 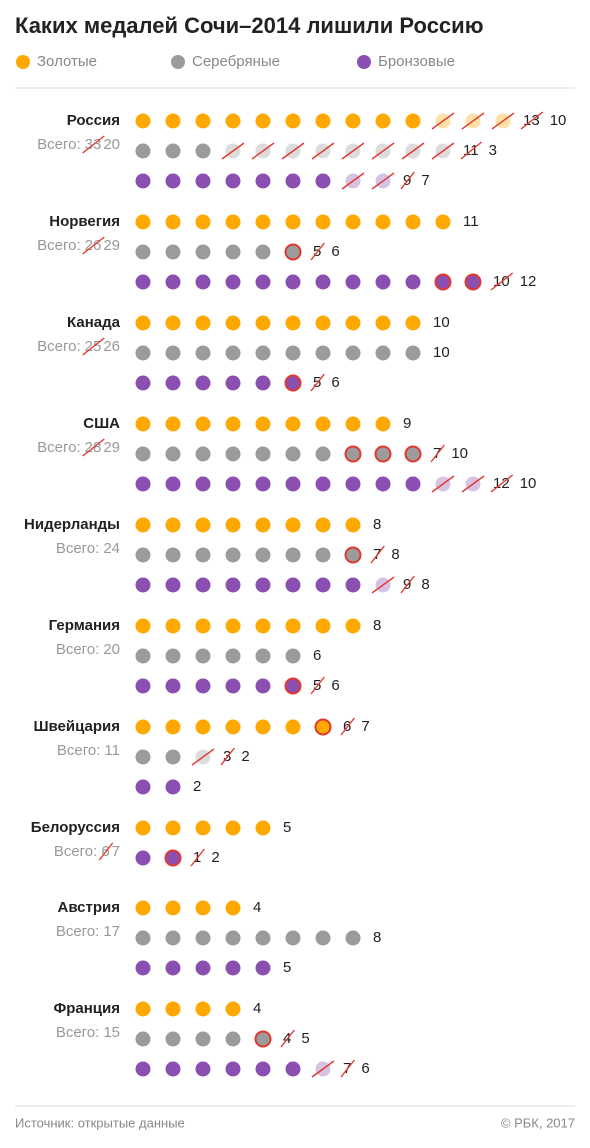 I want to click on total-value: 11, so click(x=112, y=750).